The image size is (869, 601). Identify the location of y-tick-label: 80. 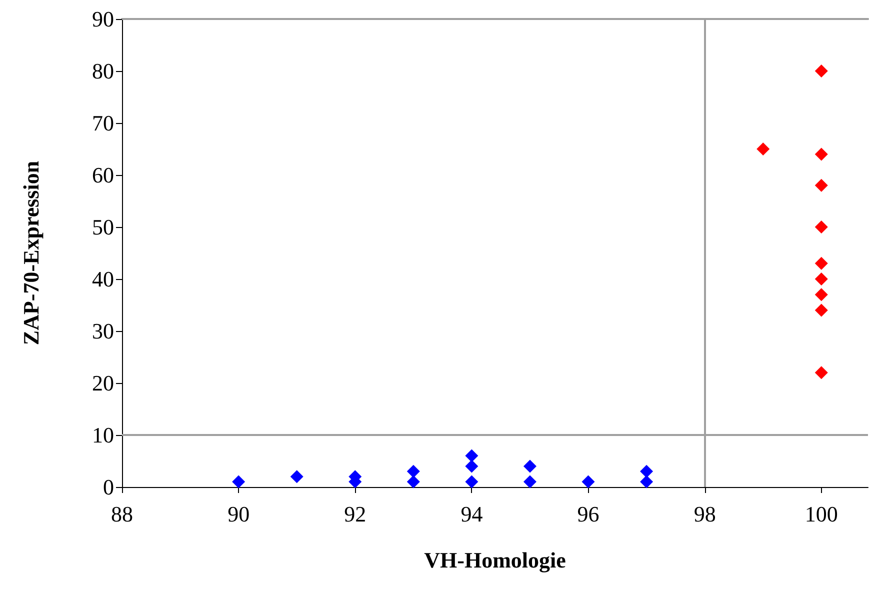
(103, 71).